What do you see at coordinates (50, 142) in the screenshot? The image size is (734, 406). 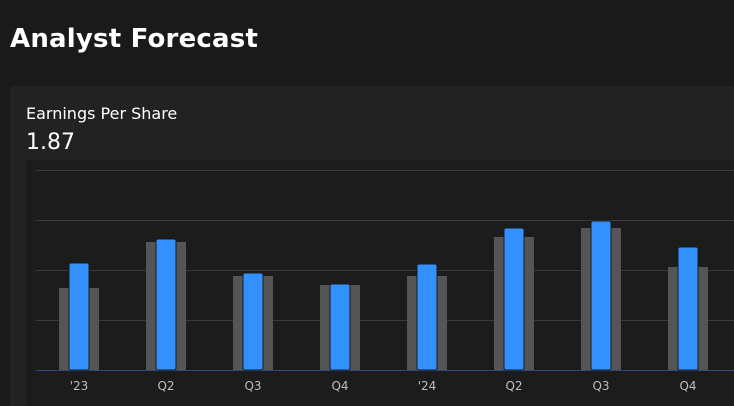 I see `metric-value: 1.87` at bounding box center [50, 142].